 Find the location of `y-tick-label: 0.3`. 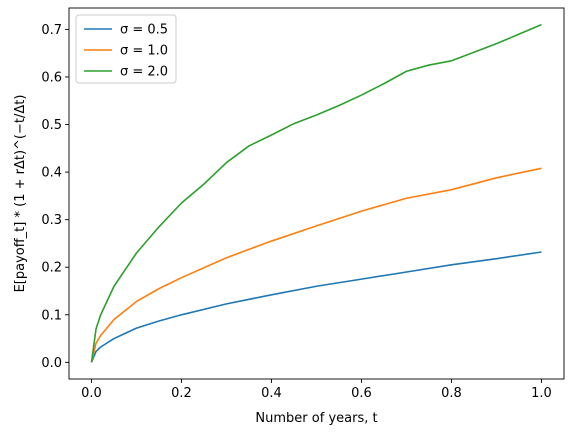

y-tick-label: 0.3 is located at coordinates (51, 220).